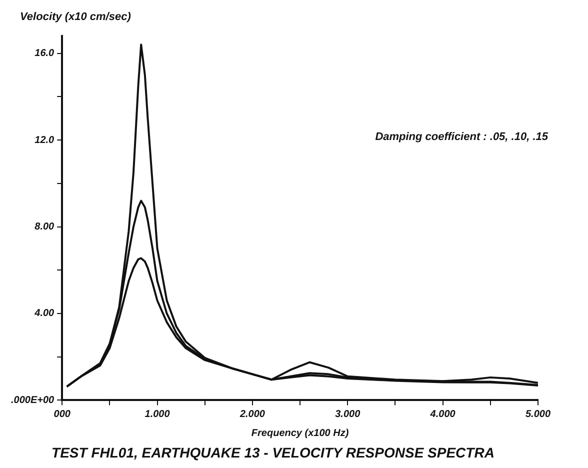 The height and width of the screenshot is (468, 588). What do you see at coordinates (273, 452) in the screenshot?
I see `text: TEST FHL01, EARTHQUAKE 13 - VELOCITY RESPONSE SPECTRA` at bounding box center [273, 452].